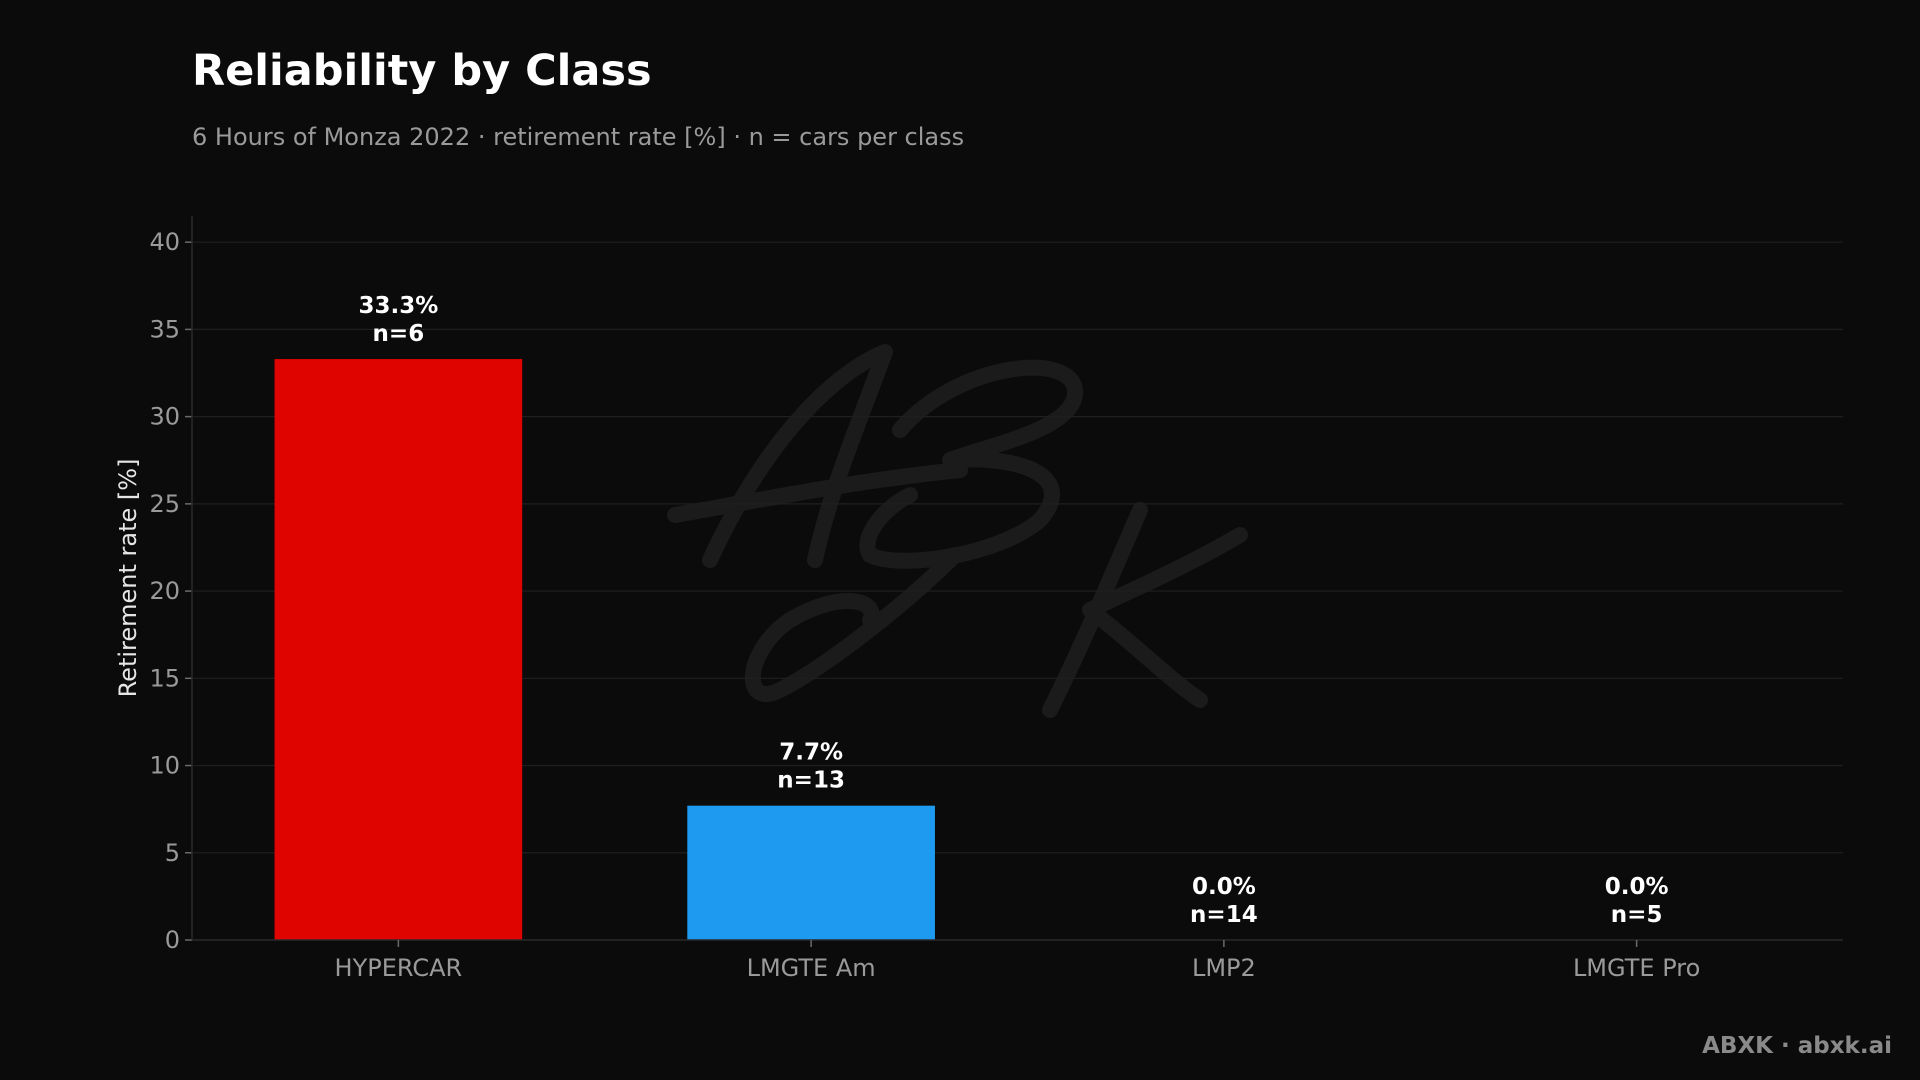 The height and width of the screenshot is (1080, 1920). I want to click on watermark-logo, so click(957, 531).